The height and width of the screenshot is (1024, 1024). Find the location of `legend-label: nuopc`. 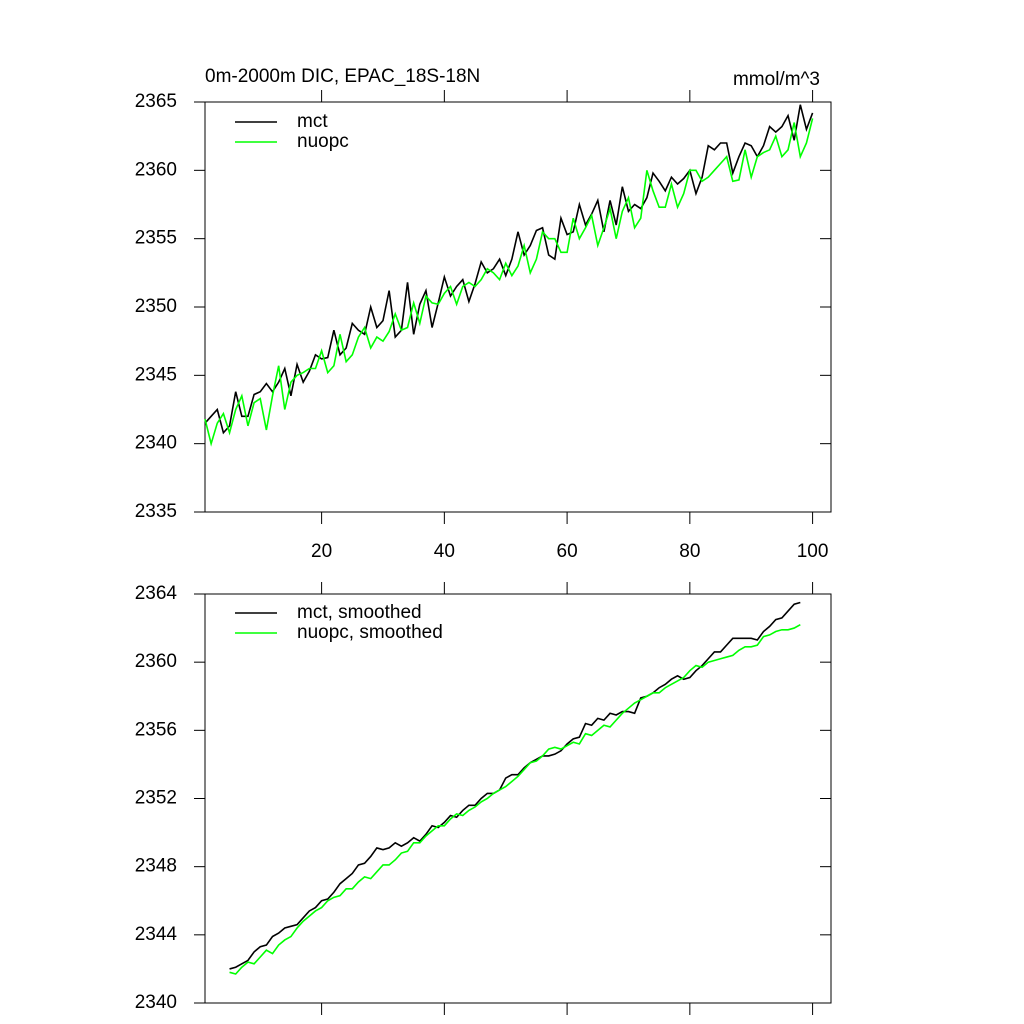

legend-label: nuopc is located at coordinates (323, 141).